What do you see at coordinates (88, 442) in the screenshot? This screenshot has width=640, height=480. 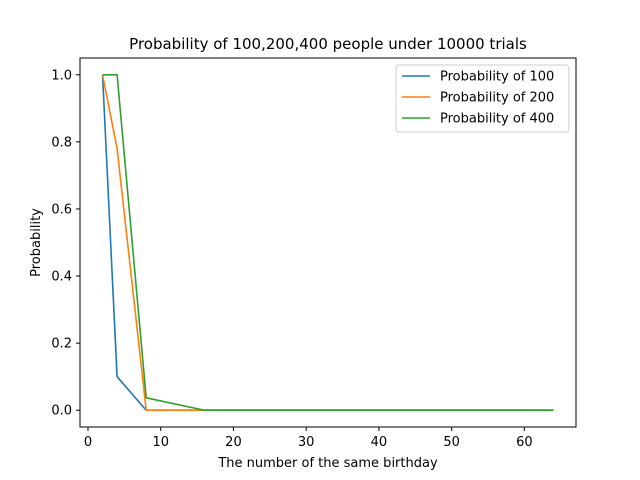 I see `x-tick-label: 0` at bounding box center [88, 442].